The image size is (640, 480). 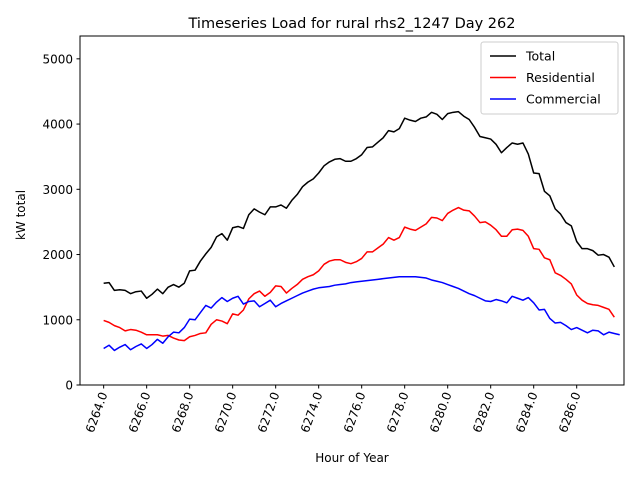 What do you see at coordinates (312, 412) in the screenshot?
I see `x-tick-label: 6274.0` at bounding box center [312, 412].